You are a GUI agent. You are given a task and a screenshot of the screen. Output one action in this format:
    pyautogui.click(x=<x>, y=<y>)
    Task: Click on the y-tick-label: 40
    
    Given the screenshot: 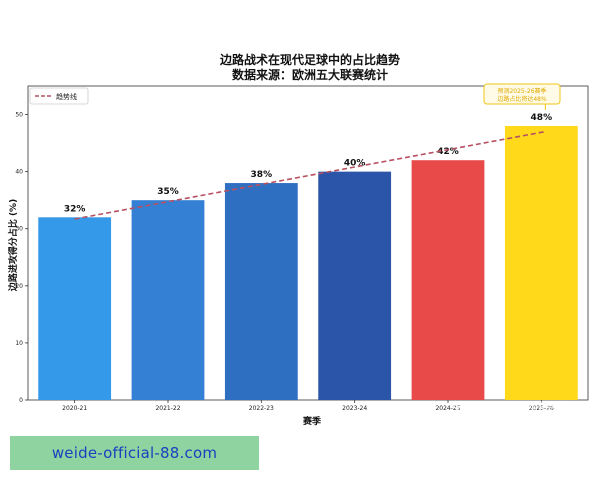 What is the action you would take?
    pyautogui.click(x=19, y=172)
    